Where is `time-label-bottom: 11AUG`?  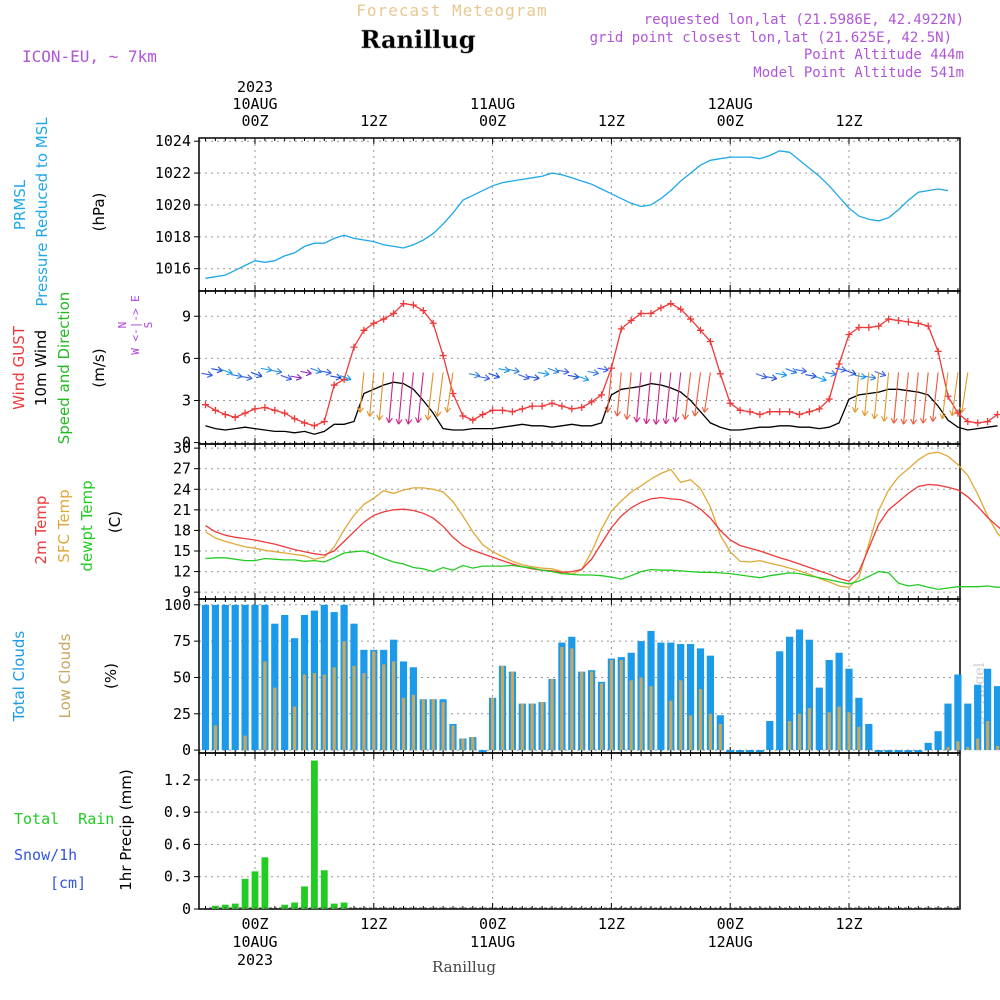 time-label-bottom: 11AUG is located at coordinates (492, 942).